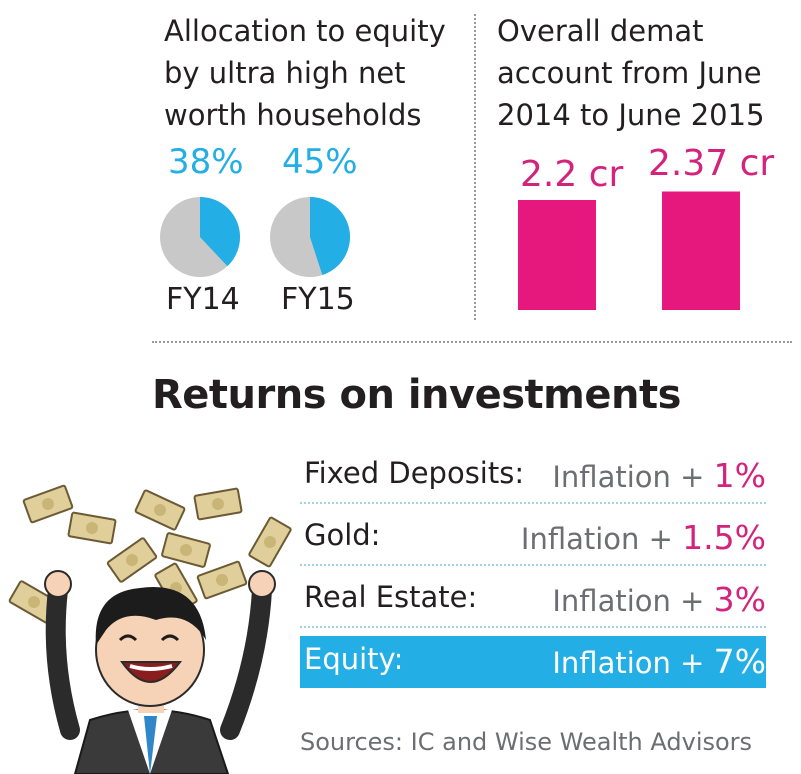 This screenshot has height=774, width=801. What do you see at coordinates (285, 73) in the screenshot?
I see `title-line: by ultra high net` at bounding box center [285, 73].